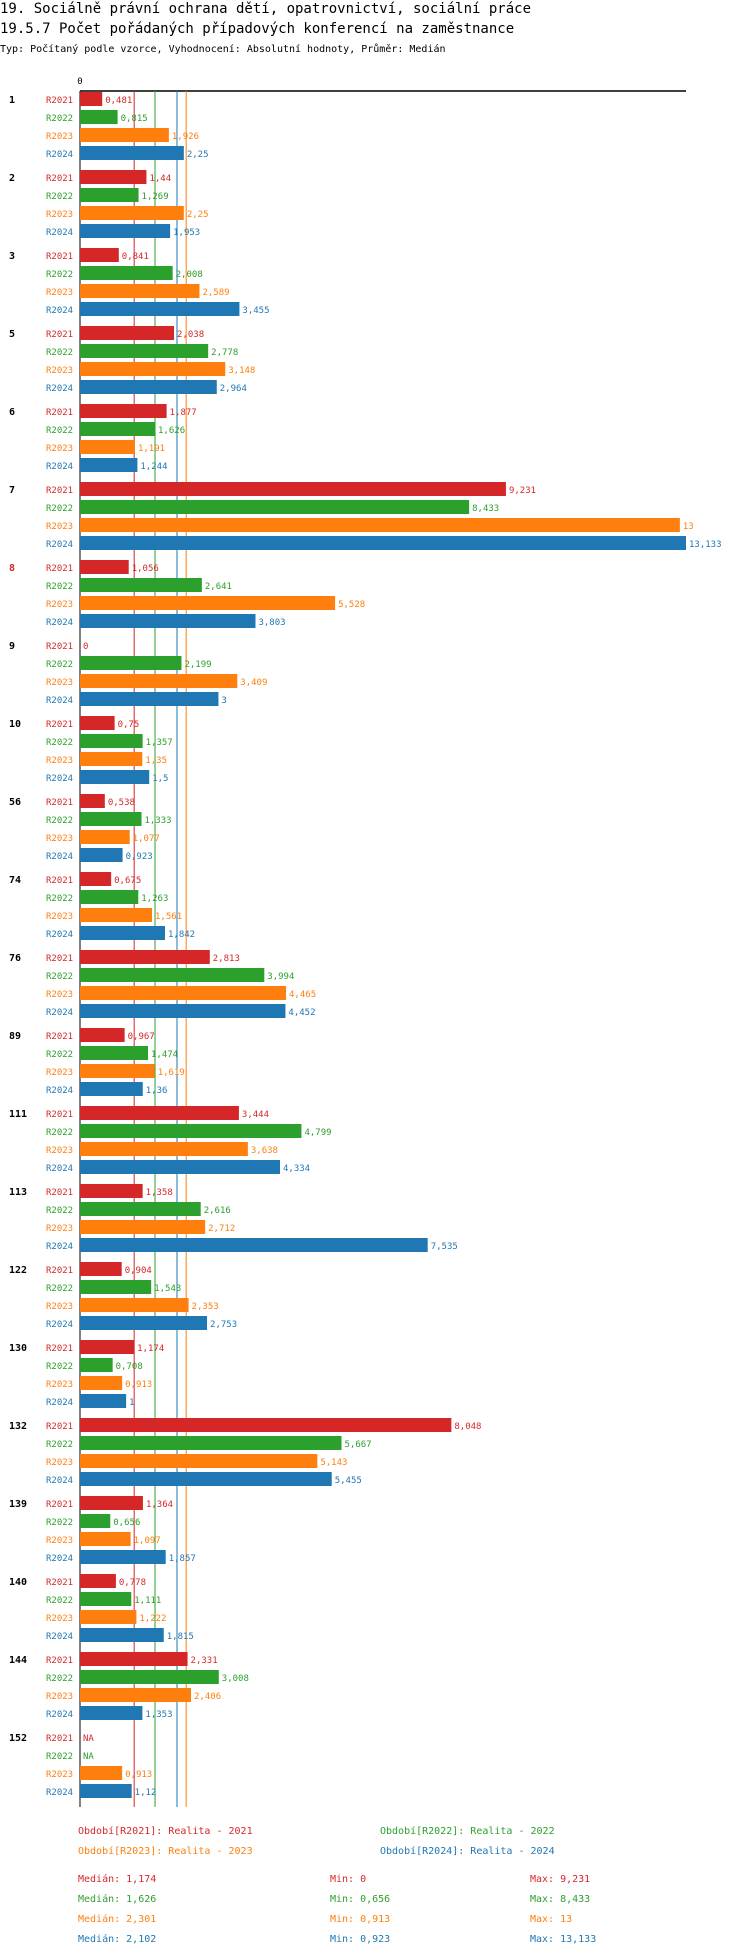  What do you see at coordinates (221, 1229) in the screenshot?
I see `value-label: 2,712` at bounding box center [221, 1229].